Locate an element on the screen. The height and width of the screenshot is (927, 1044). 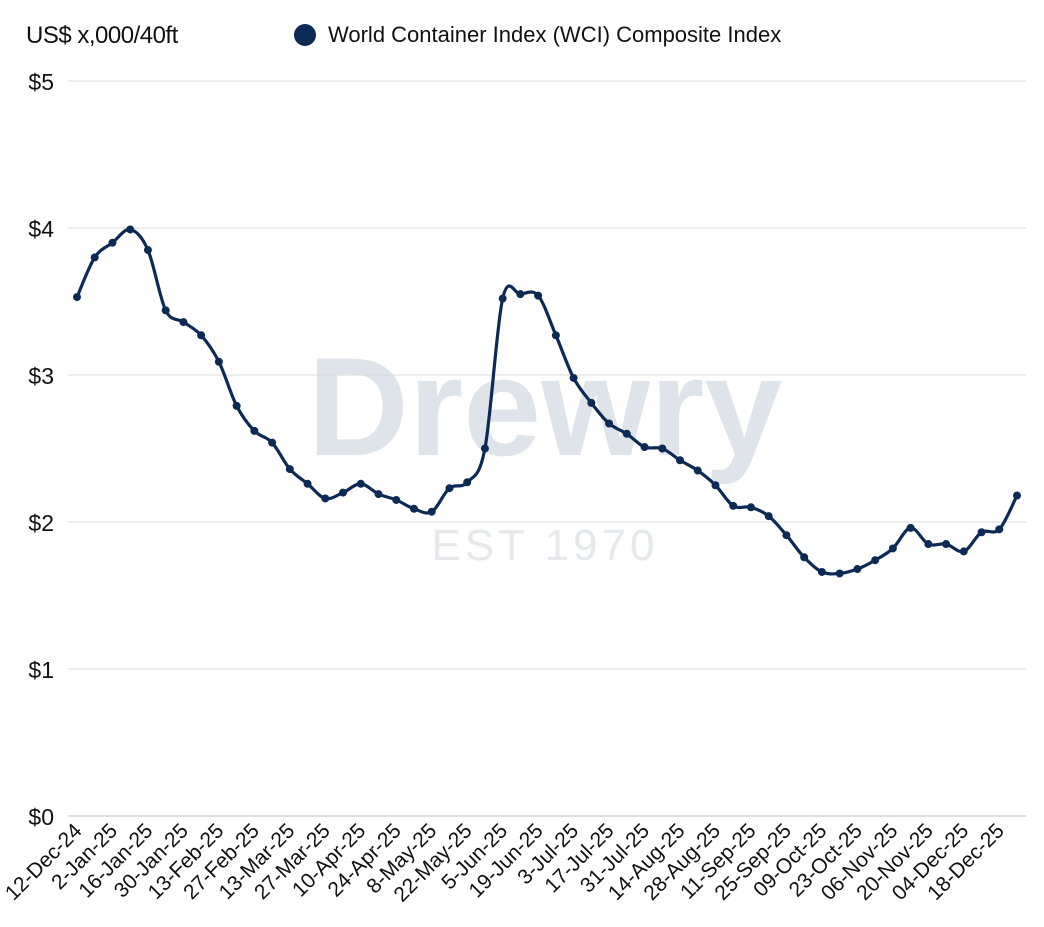
y-axis-unit-label: US$ x,000/40ft is located at coordinates (102, 35).